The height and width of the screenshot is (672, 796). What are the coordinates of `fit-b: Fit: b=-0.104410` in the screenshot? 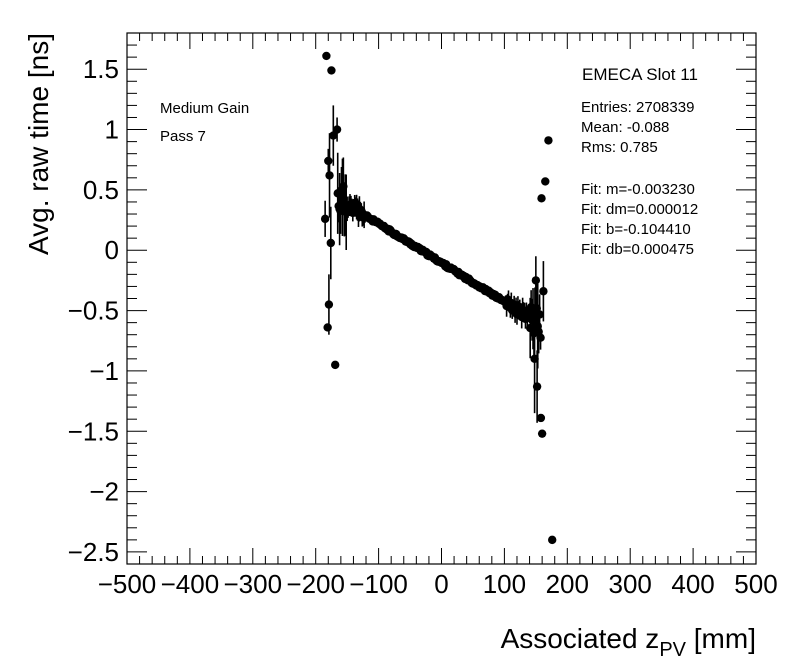 It's located at (636, 229).